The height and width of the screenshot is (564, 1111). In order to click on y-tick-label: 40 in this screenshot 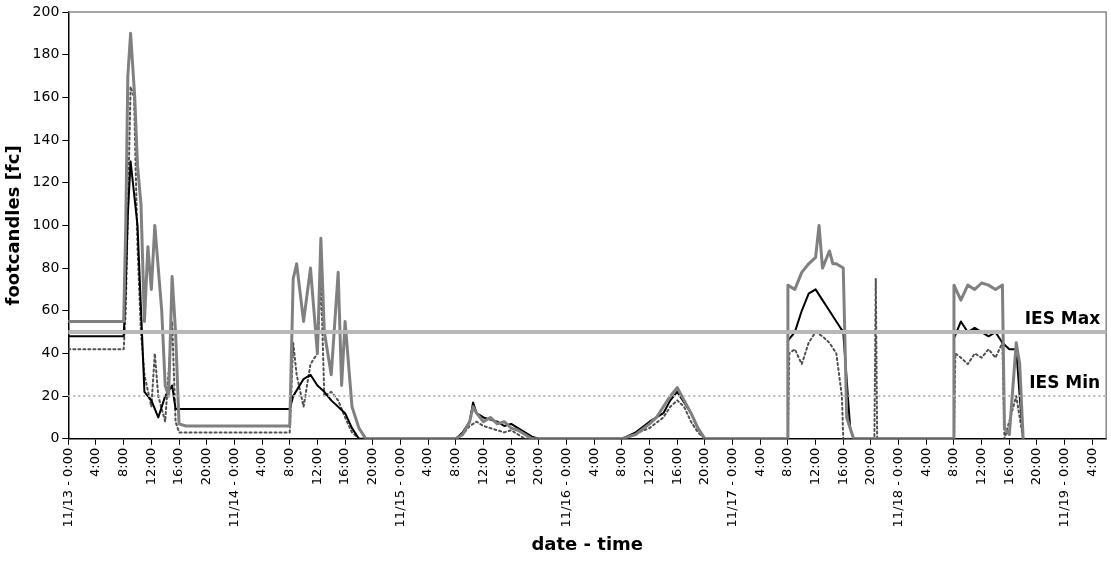, I will do `click(50, 352)`.